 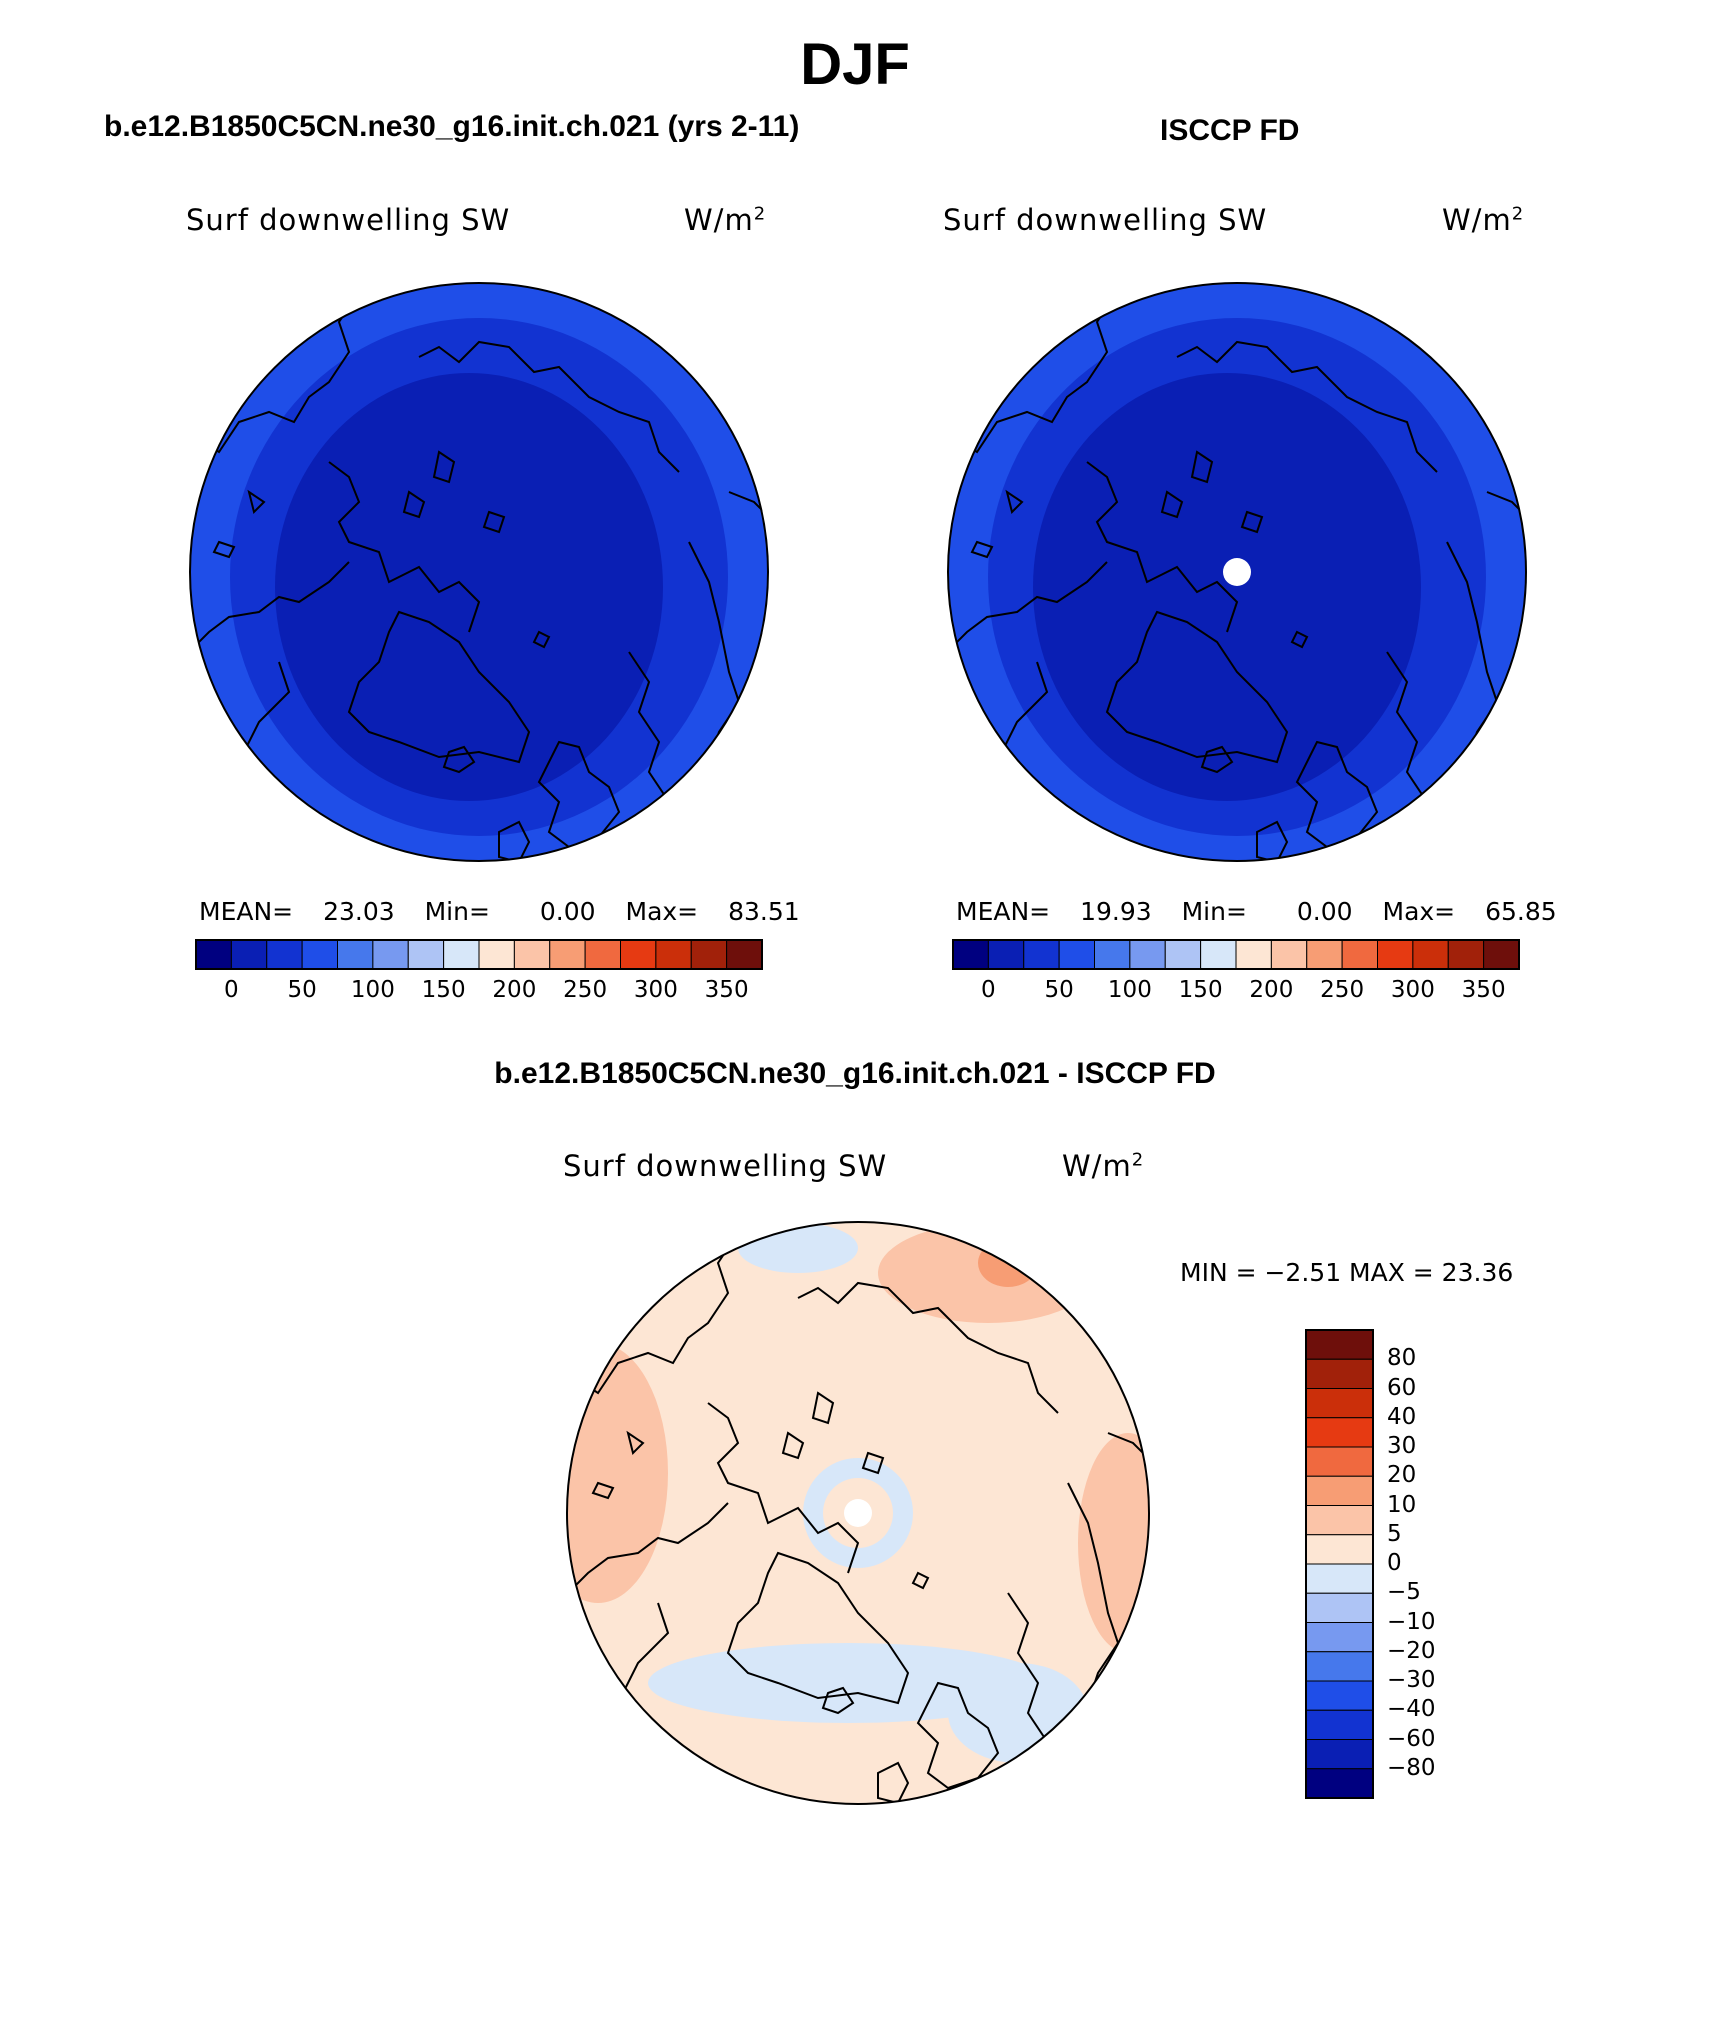 I want to click on obs-panel-title: ISCCP FD, so click(x=1230, y=130).